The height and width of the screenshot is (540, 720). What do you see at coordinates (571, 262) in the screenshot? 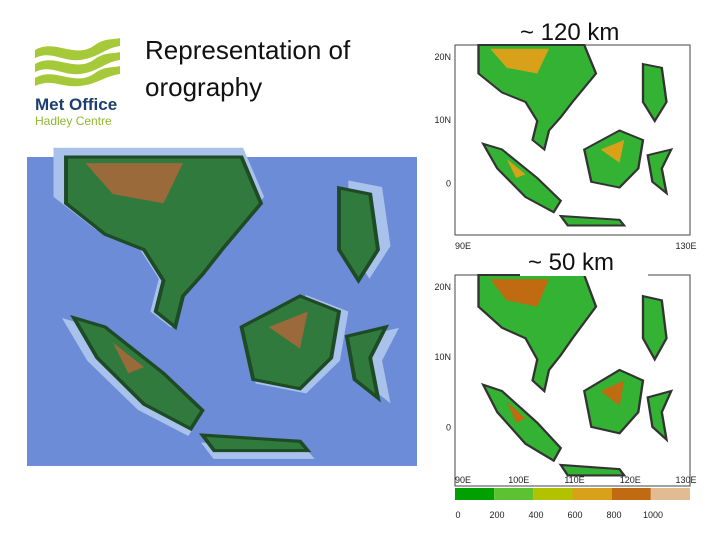
I see `map-label: ~ 50 km` at bounding box center [571, 262].